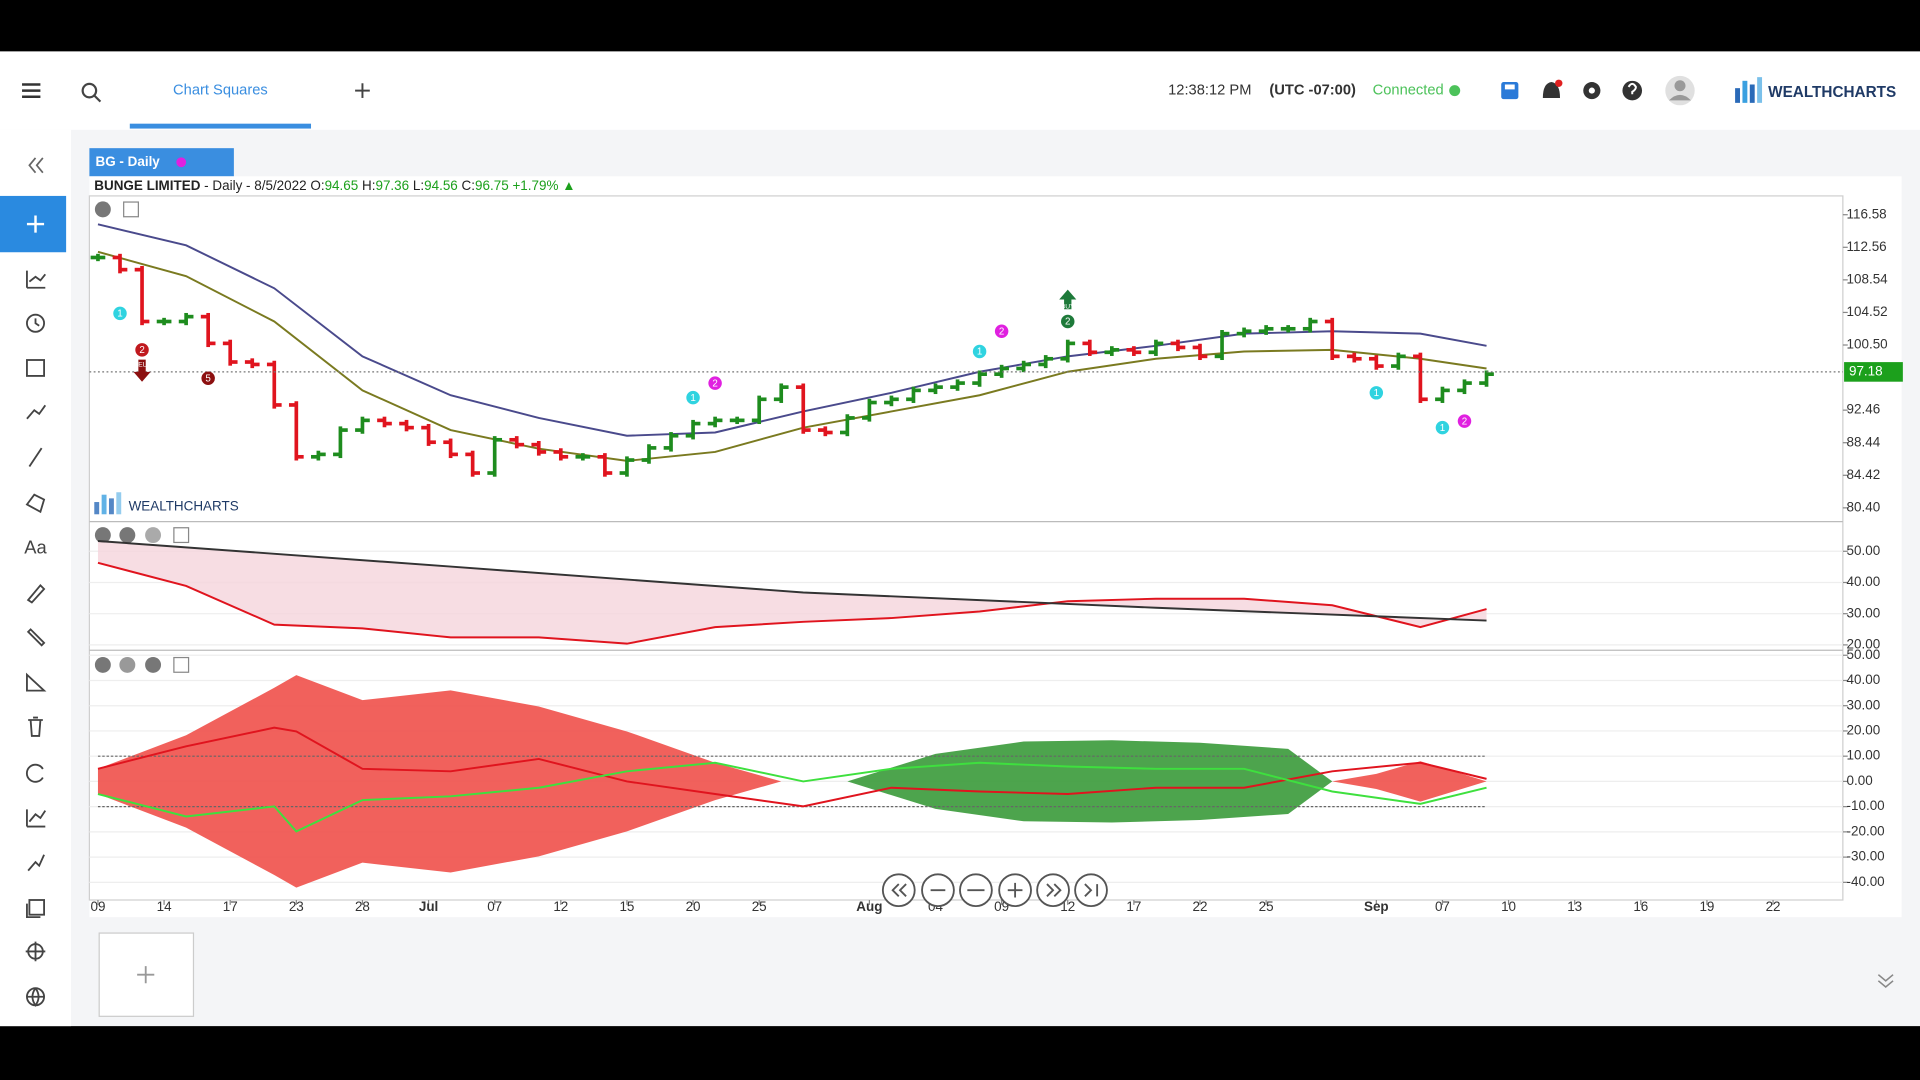 This screenshot has width=1920, height=1080. Describe the element at coordinates (1864, 755) in the screenshot. I see `y-tick-label: 10.00` at that location.